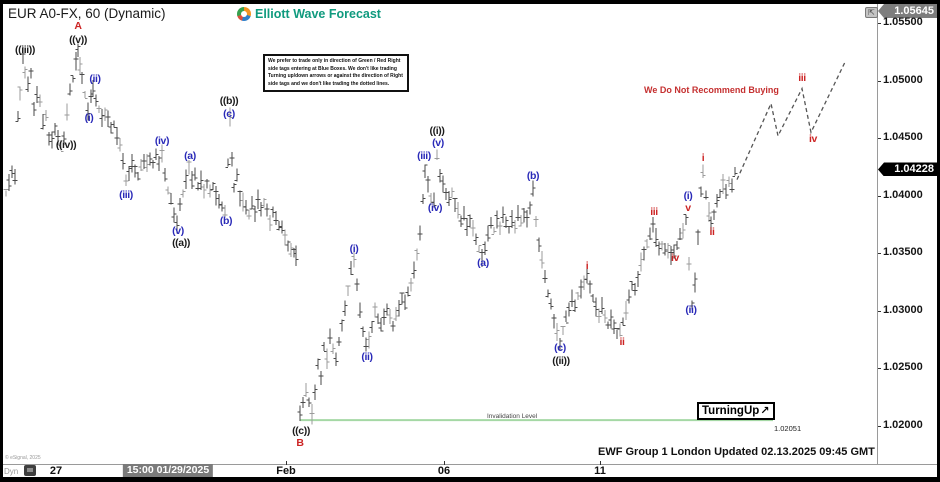  Describe the element at coordinates (286, 471) in the screenshot. I see `time-tick-label: Feb` at that location.